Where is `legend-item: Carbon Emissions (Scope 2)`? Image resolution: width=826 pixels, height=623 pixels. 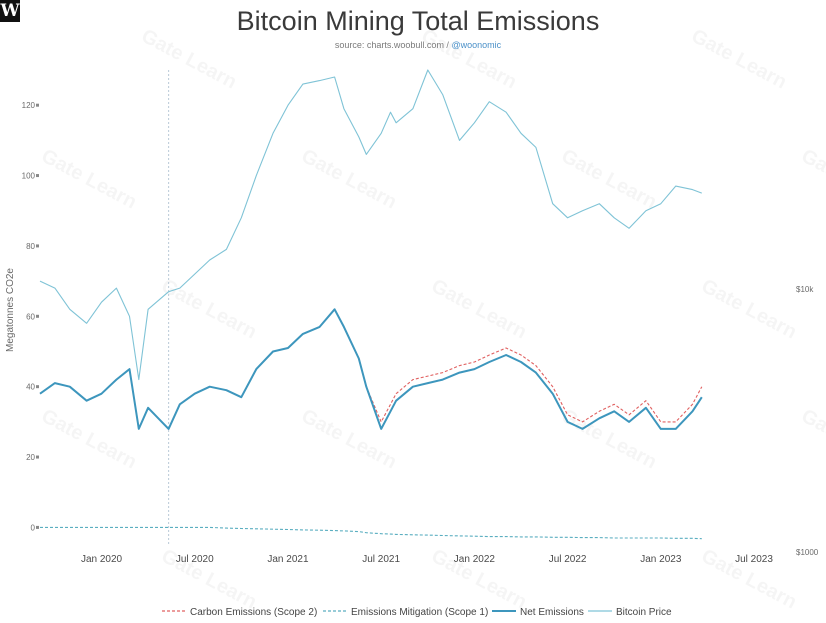 legend-item: Carbon Emissions (Scope 2) is located at coordinates (239, 612).